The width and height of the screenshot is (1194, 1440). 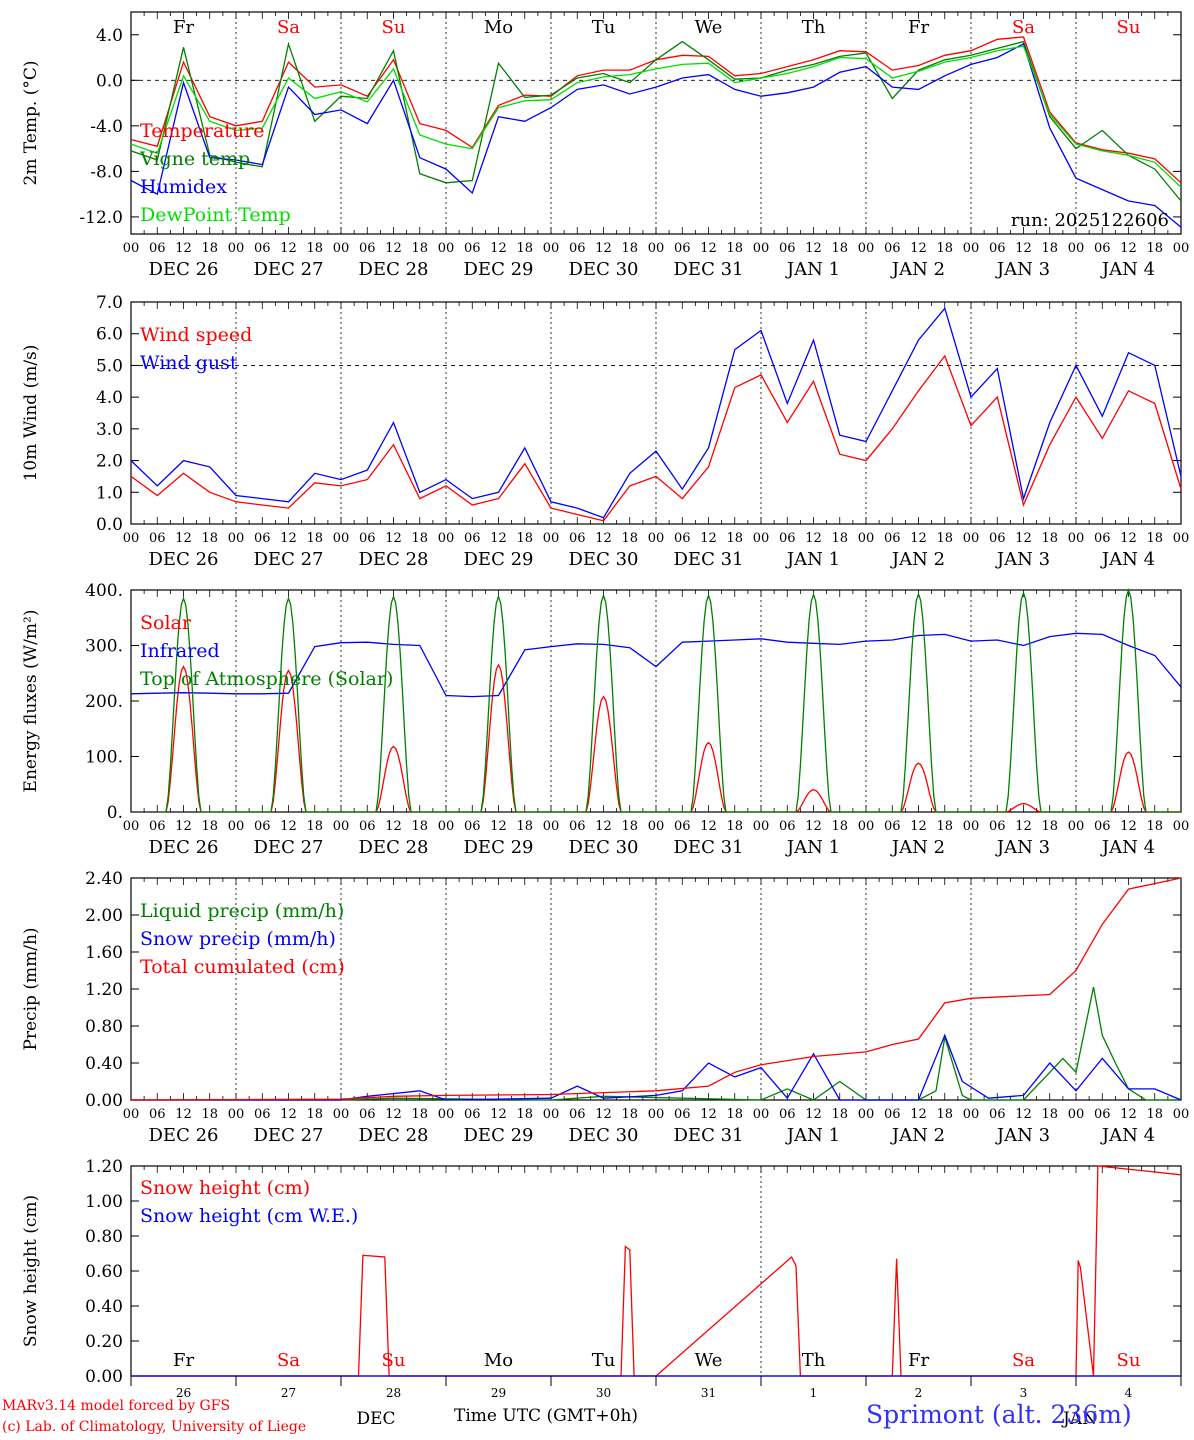 I want to click on month-label: JAN, so click(x=1079, y=1419).